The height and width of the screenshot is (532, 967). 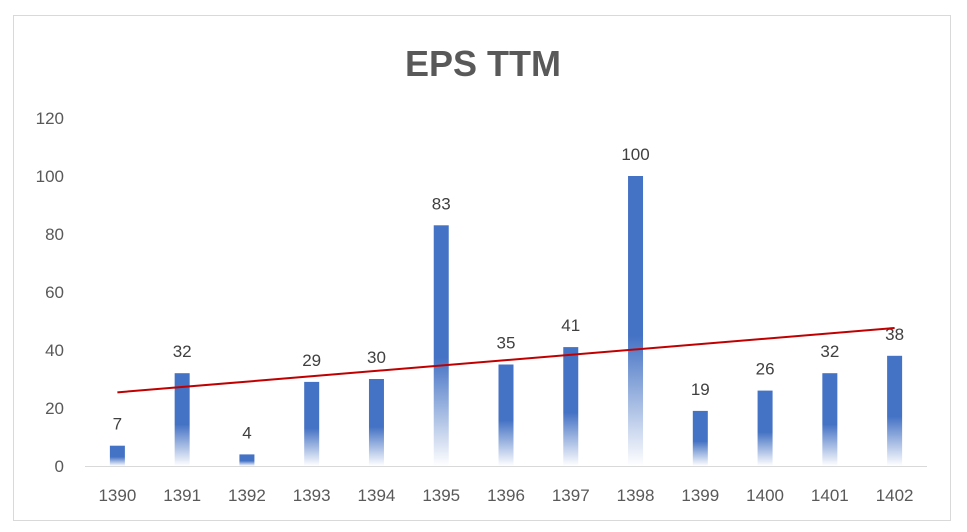 What do you see at coordinates (700, 495) in the screenshot?
I see `x-tick-label: 1399` at bounding box center [700, 495].